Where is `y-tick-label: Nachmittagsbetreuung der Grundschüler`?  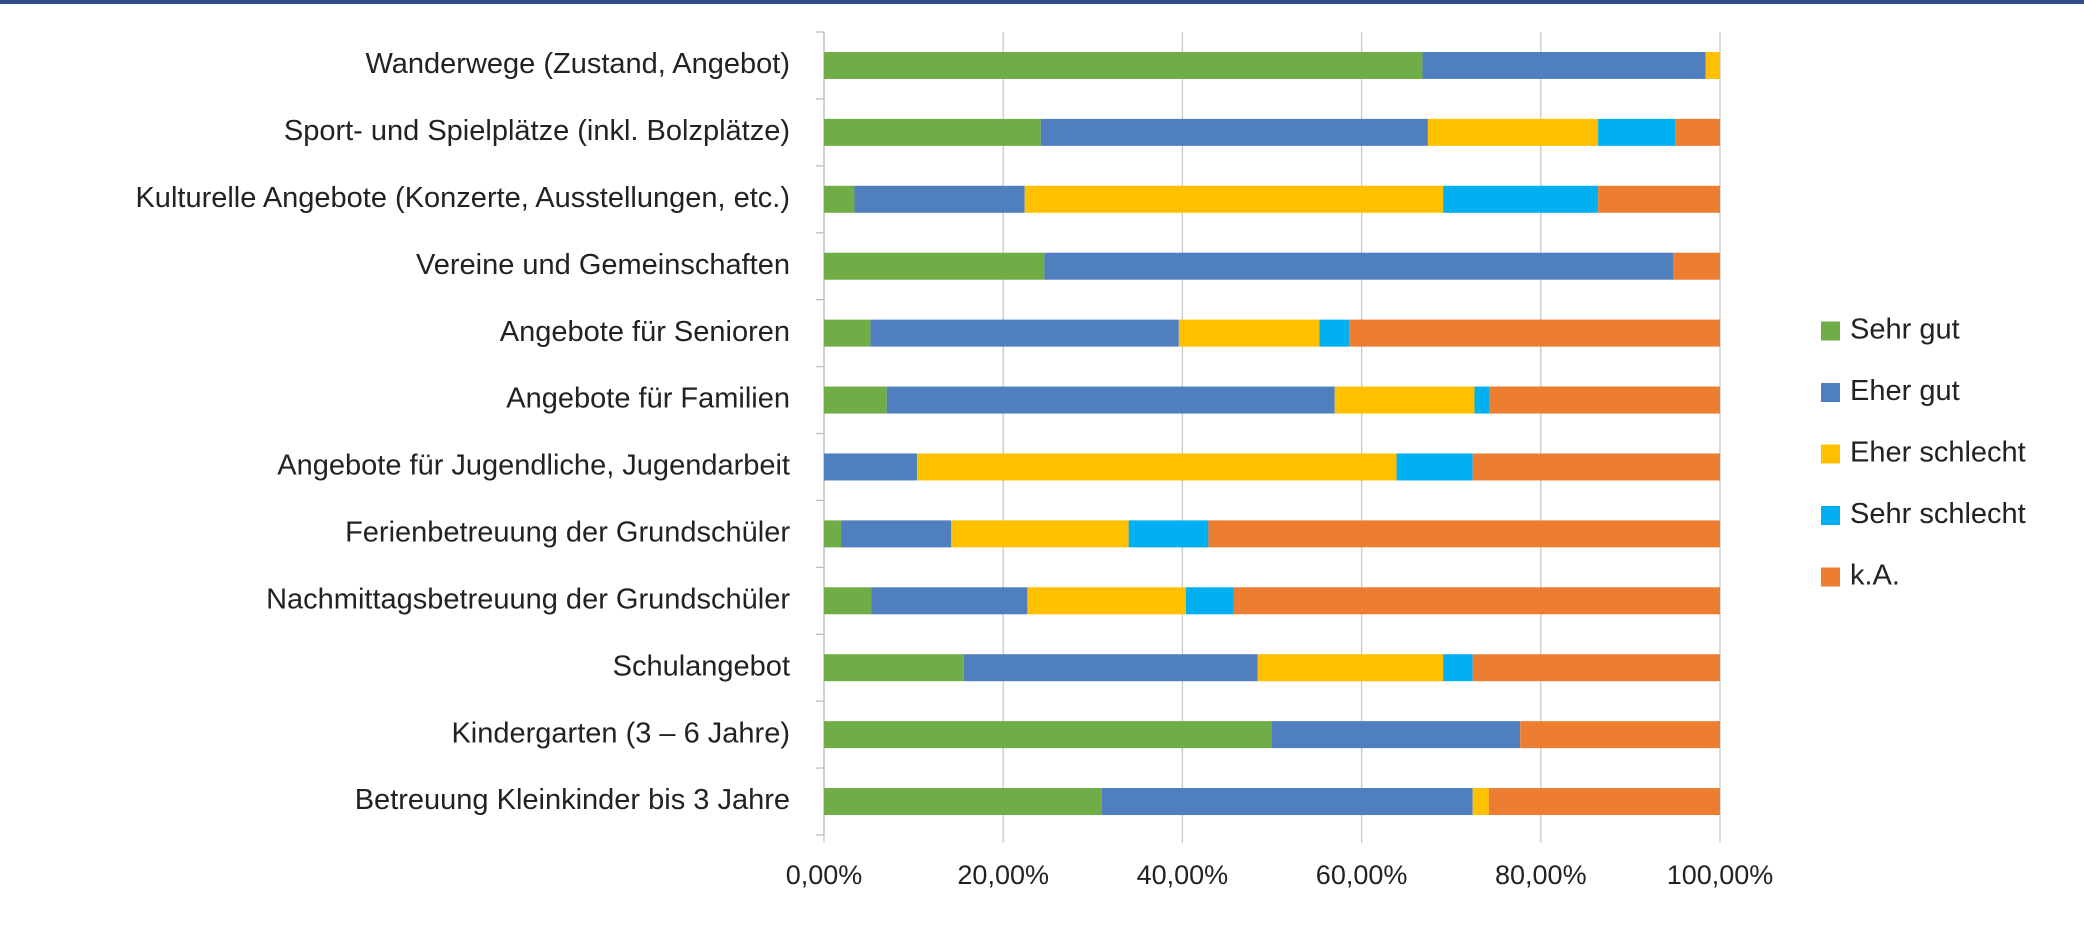
y-tick-label: Nachmittagsbetreuung der Grundschüler is located at coordinates (528, 599).